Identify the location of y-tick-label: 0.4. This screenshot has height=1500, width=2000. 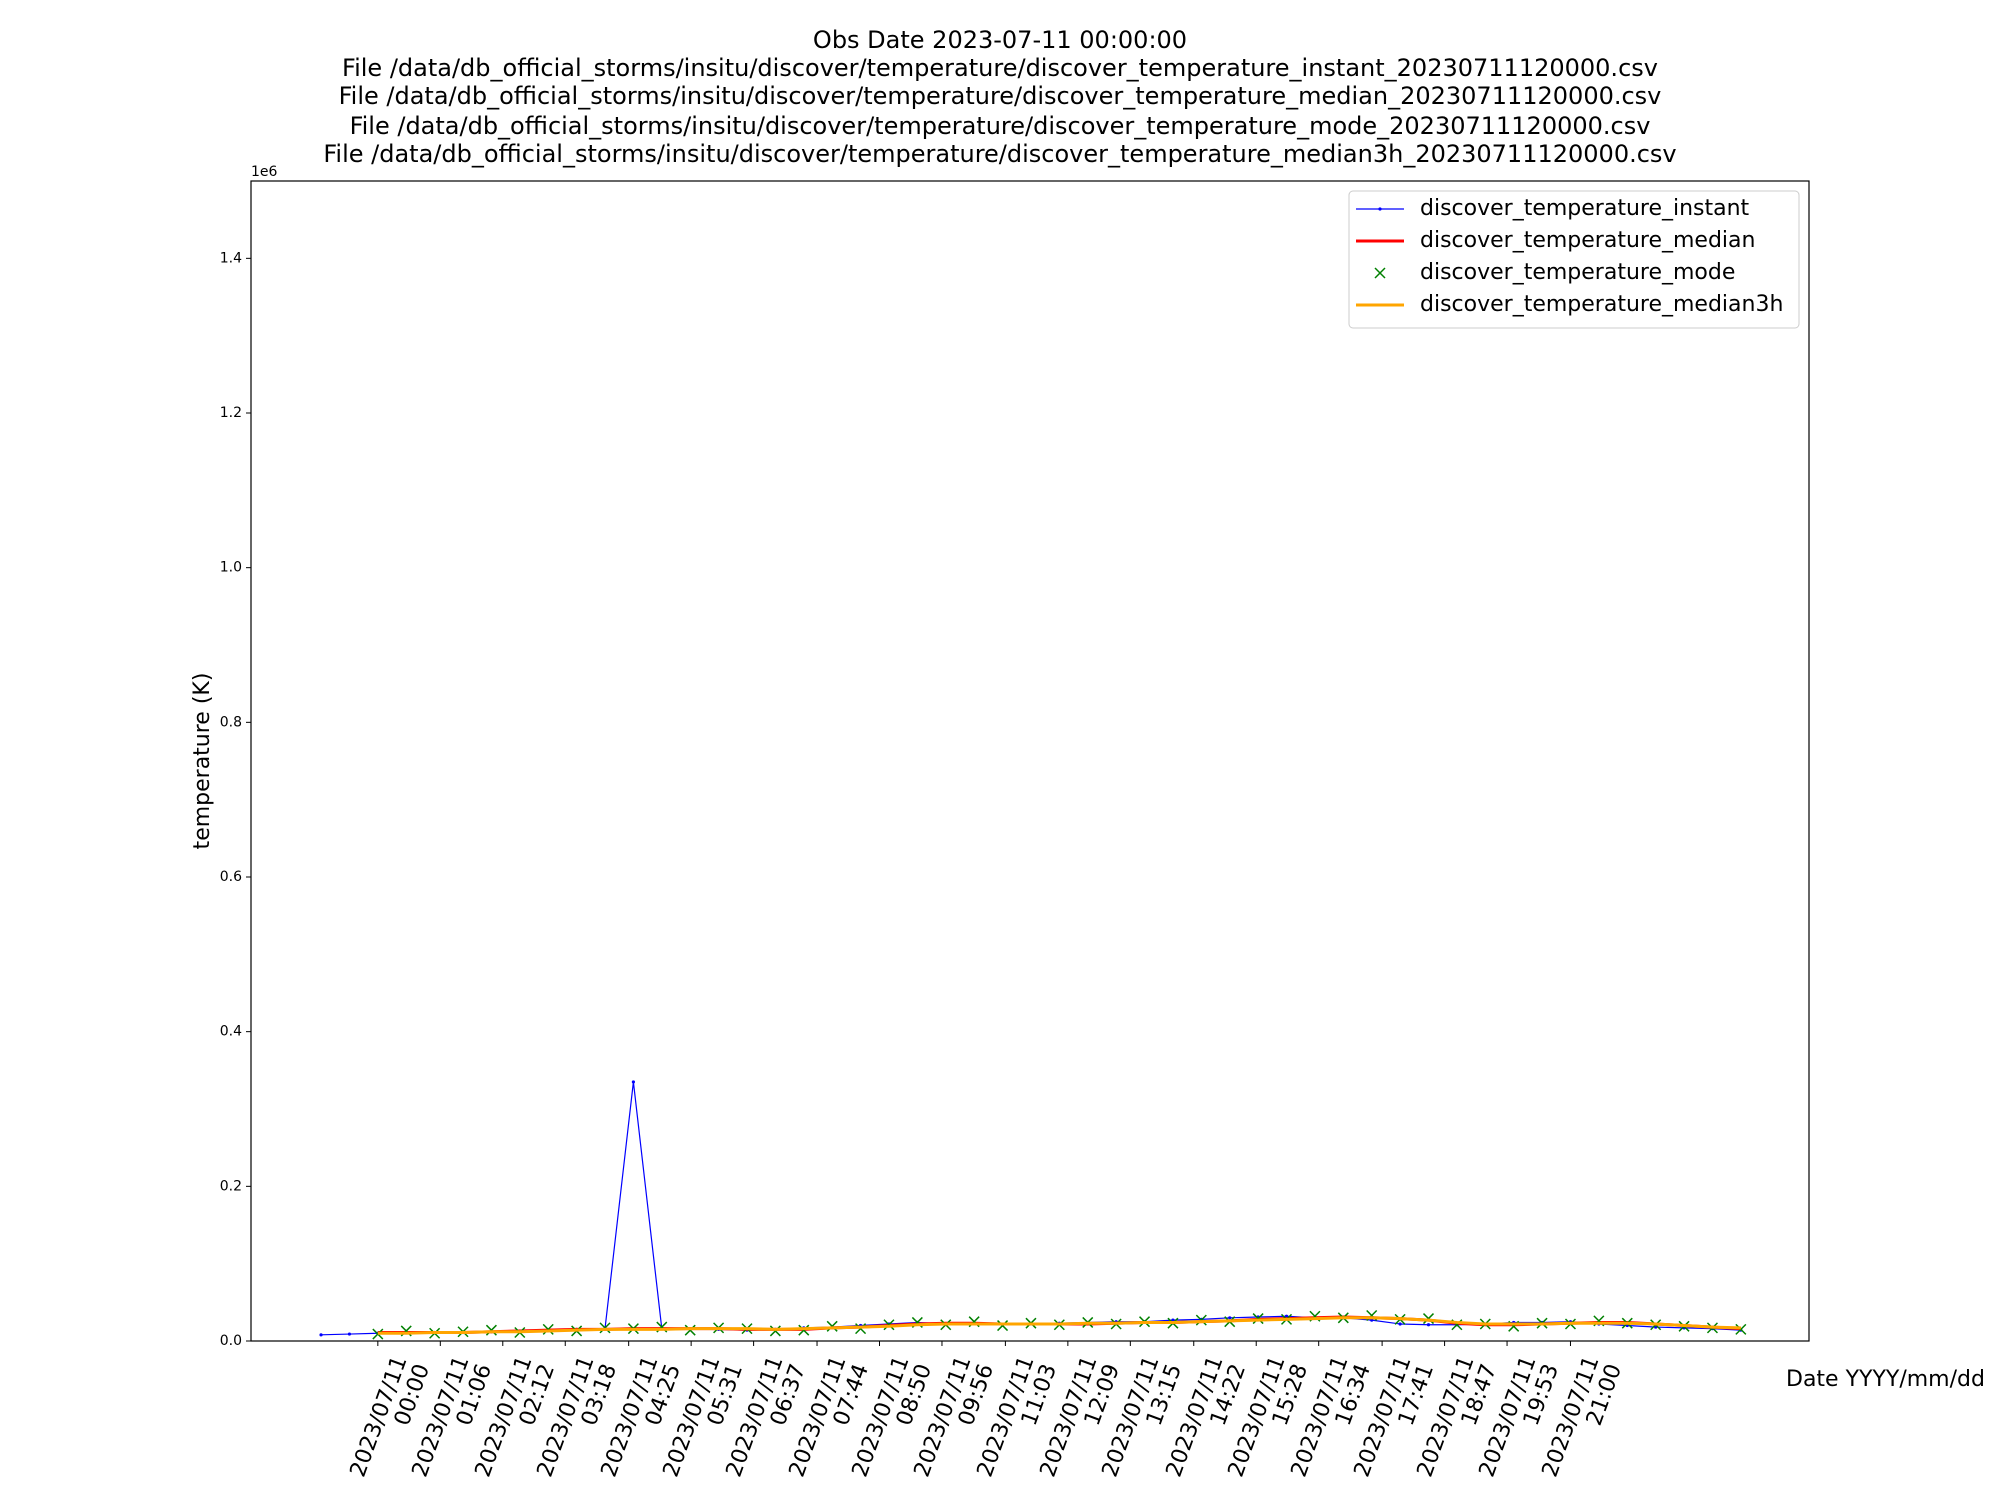
(231, 1032).